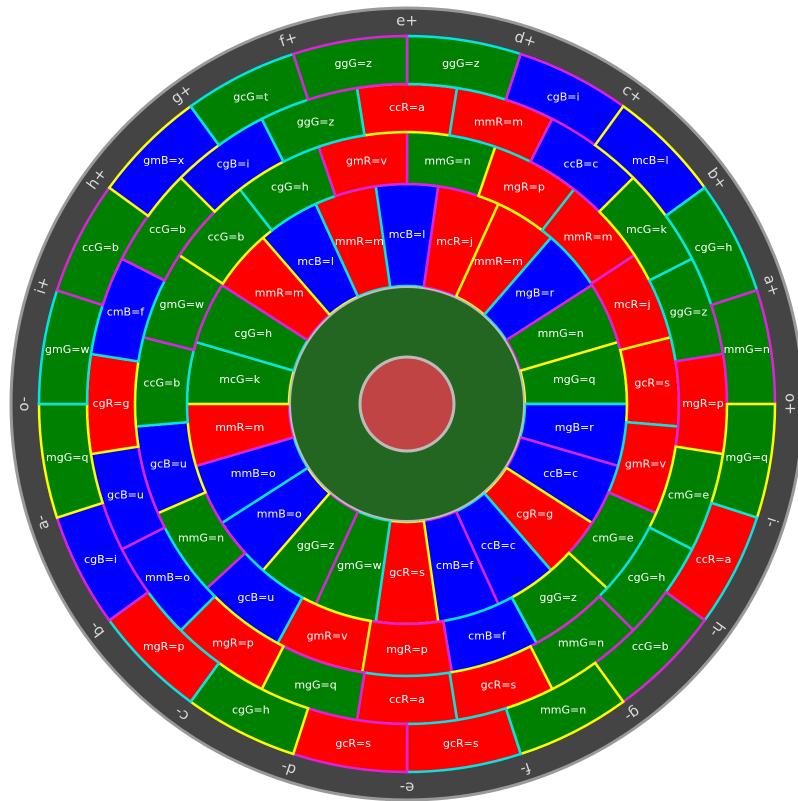  Describe the element at coordinates (288, 39) in the screenshot. I see `direction-label: f+` at that location.